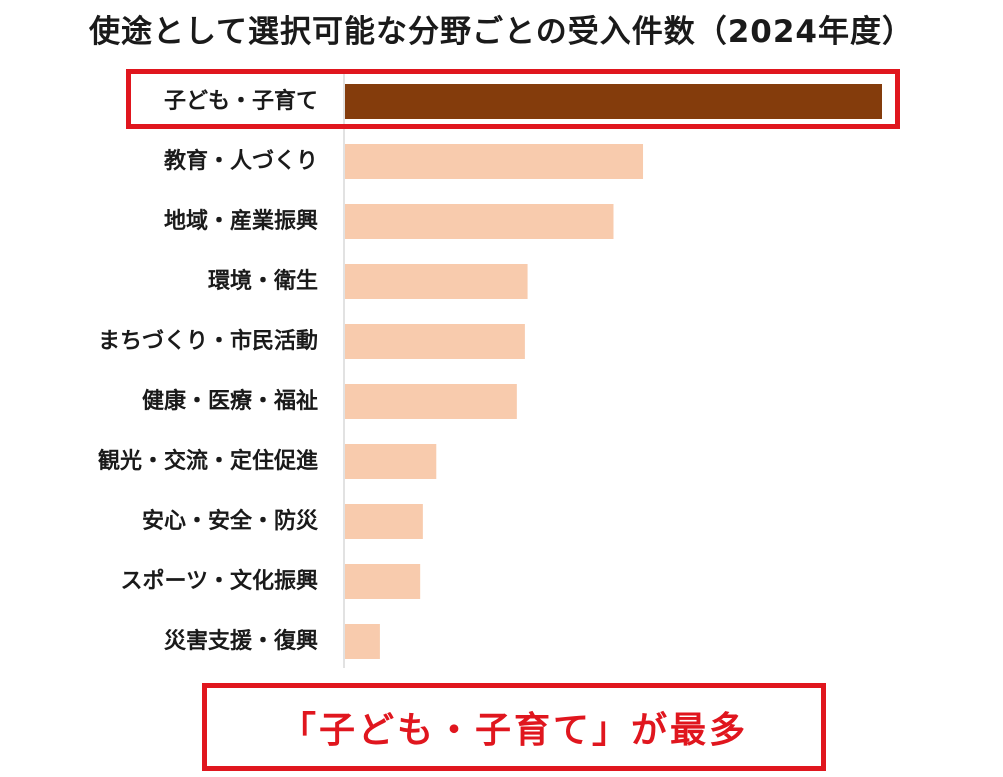 The image size is (1003, 777). Describe the element at coordinates (241, 161) in the screenshot. I see `category-label-2: 教育・人づくり` at that location.